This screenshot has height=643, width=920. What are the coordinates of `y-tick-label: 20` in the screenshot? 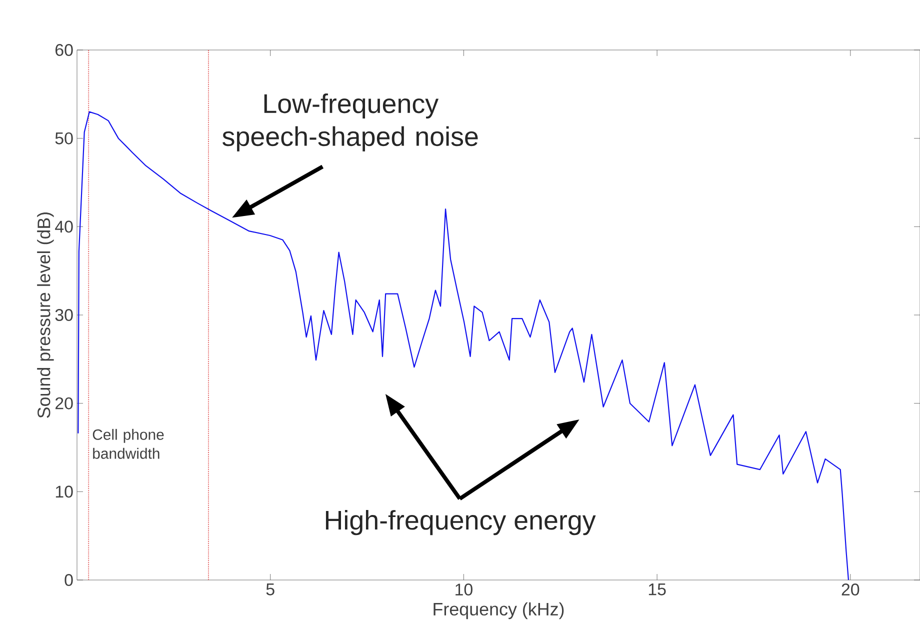 It's located at (64, 403).